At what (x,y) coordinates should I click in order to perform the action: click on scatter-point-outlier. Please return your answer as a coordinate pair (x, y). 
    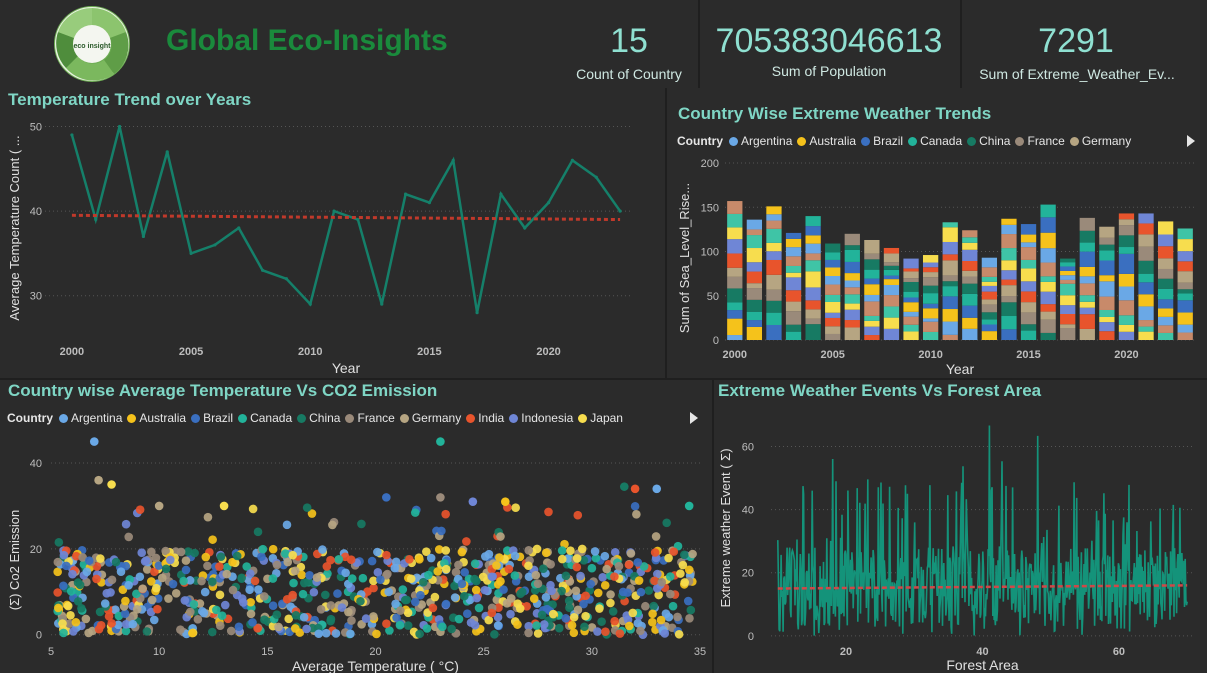
    Looking at the image, I should click on (440, 497).